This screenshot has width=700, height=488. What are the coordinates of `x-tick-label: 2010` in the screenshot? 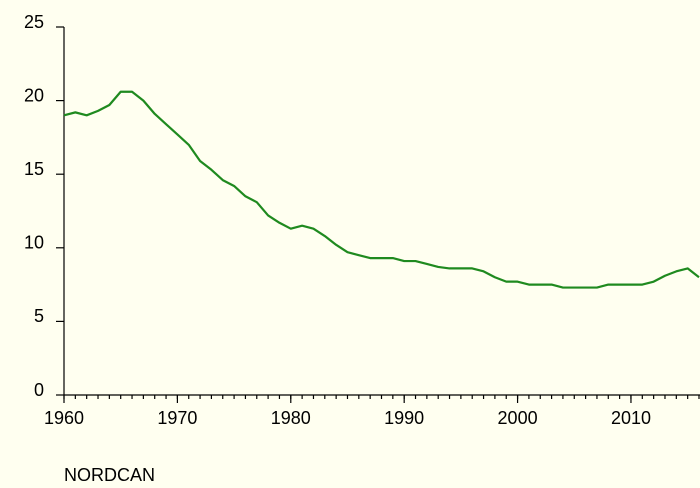 It's located at (631, 418).